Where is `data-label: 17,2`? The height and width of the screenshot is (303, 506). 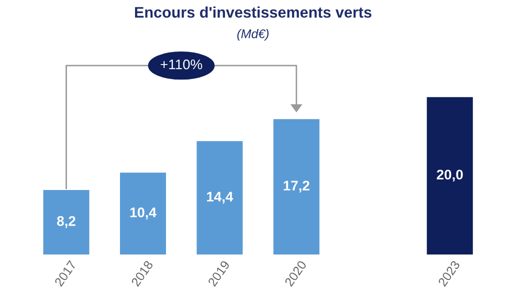 data-label: 17,2 is located at coordinates (297, 186).